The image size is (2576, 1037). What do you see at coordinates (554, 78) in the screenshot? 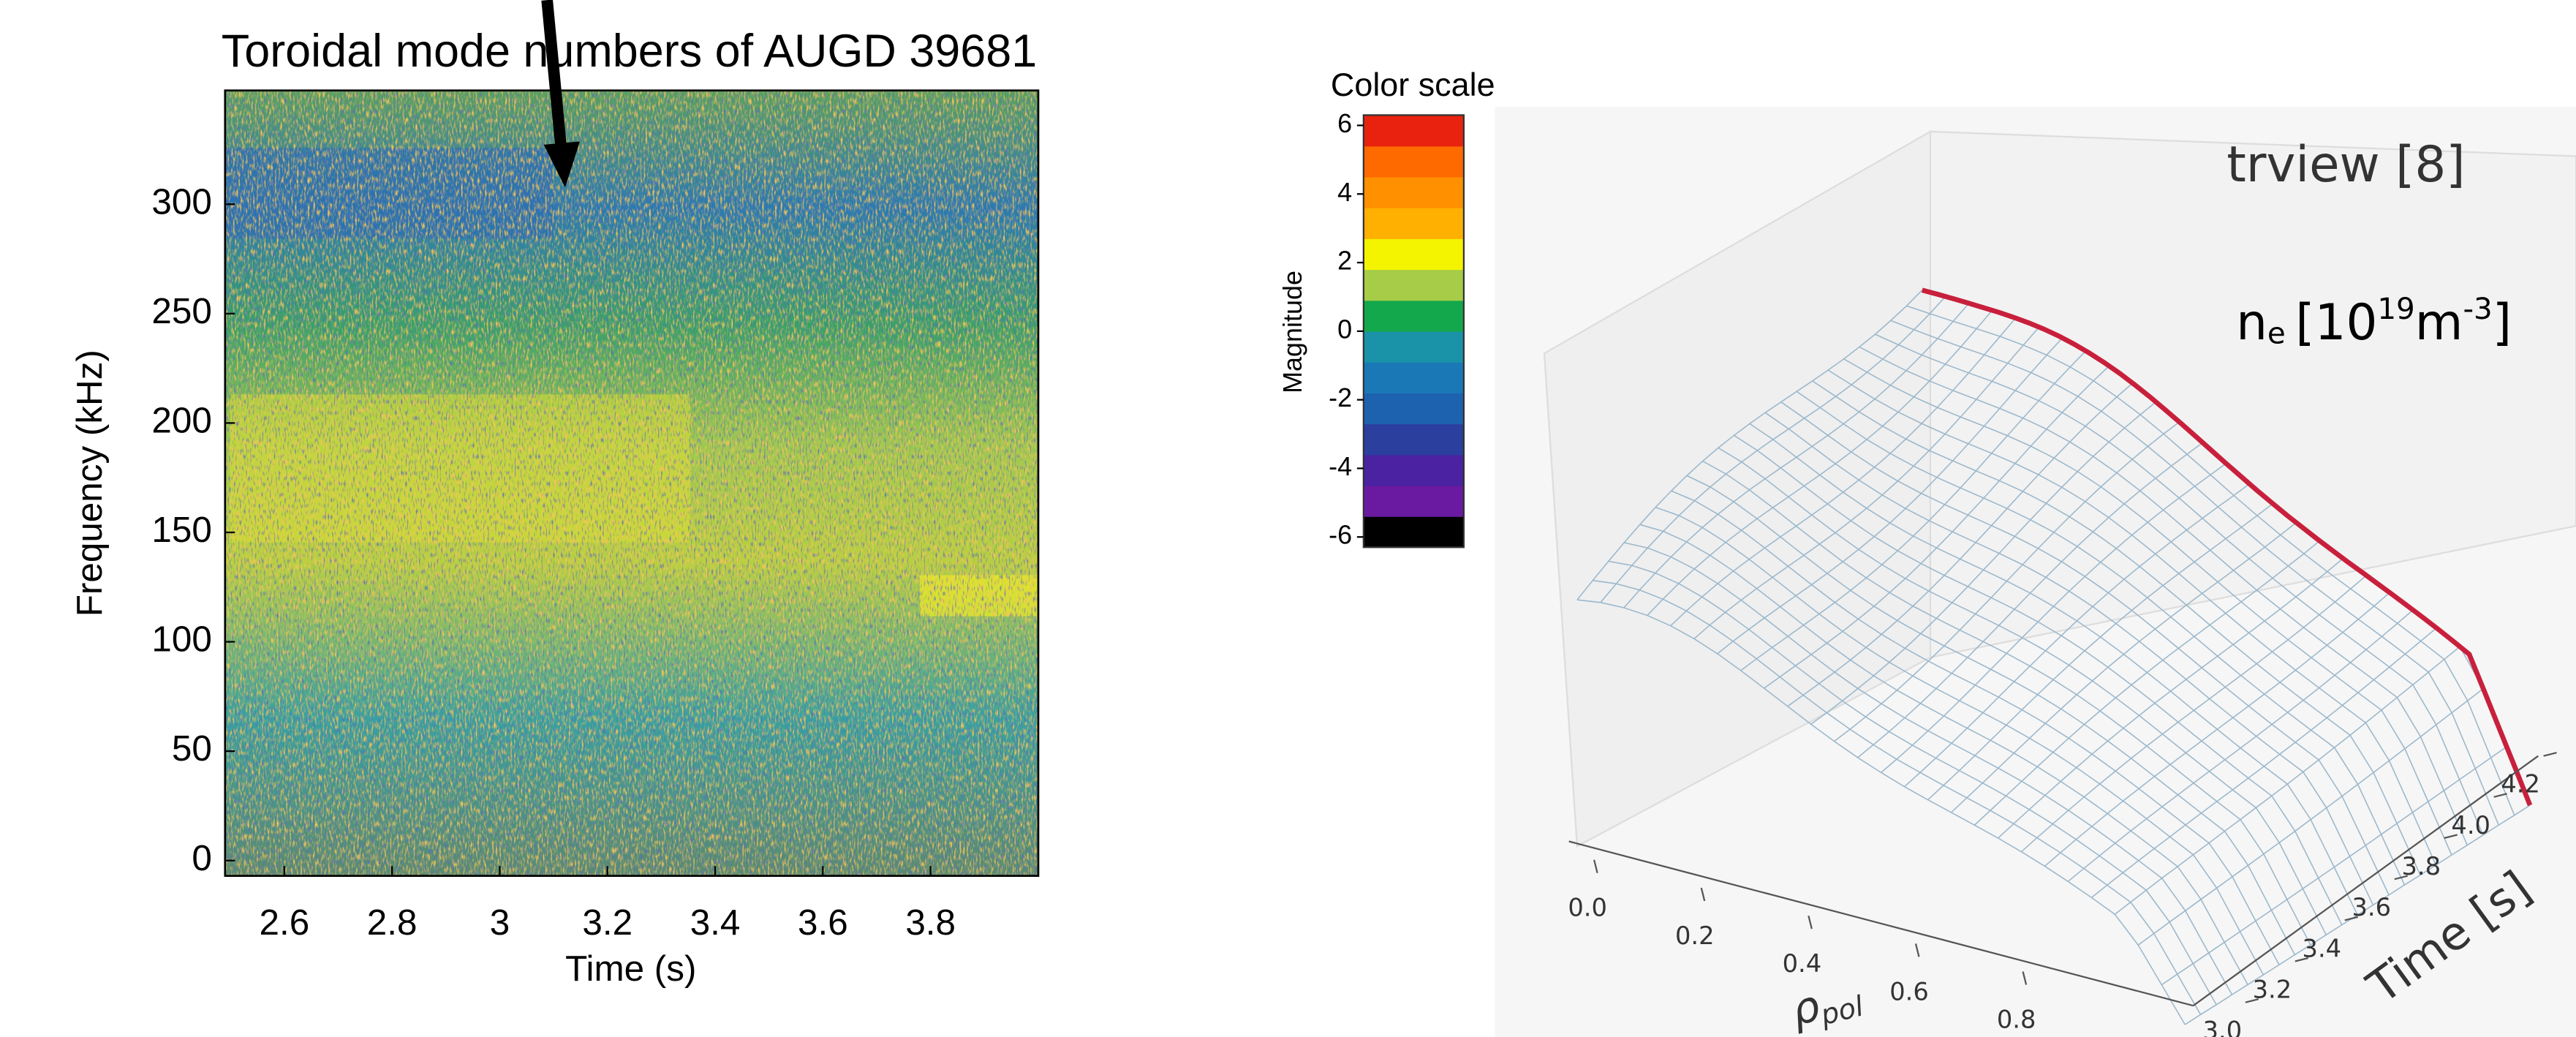
I see `arrow` at bounding box center [554, 78].